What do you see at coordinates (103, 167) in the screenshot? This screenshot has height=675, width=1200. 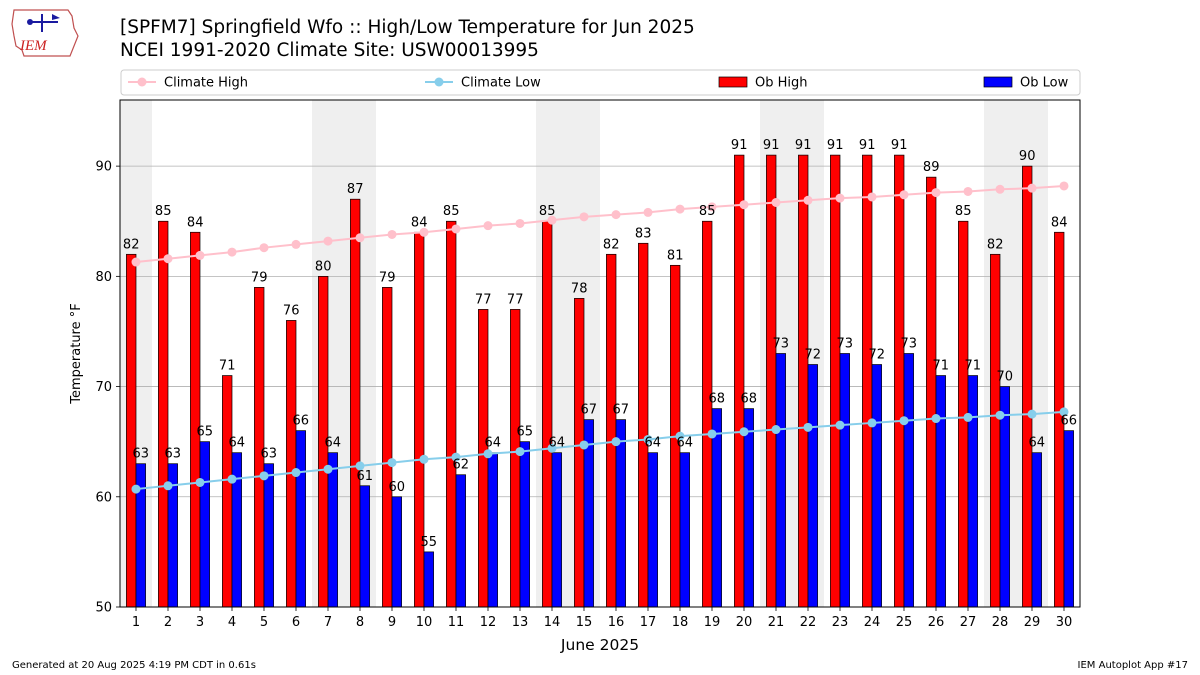 I see `y-tick-label: 90` at bounding box center [103, 167].